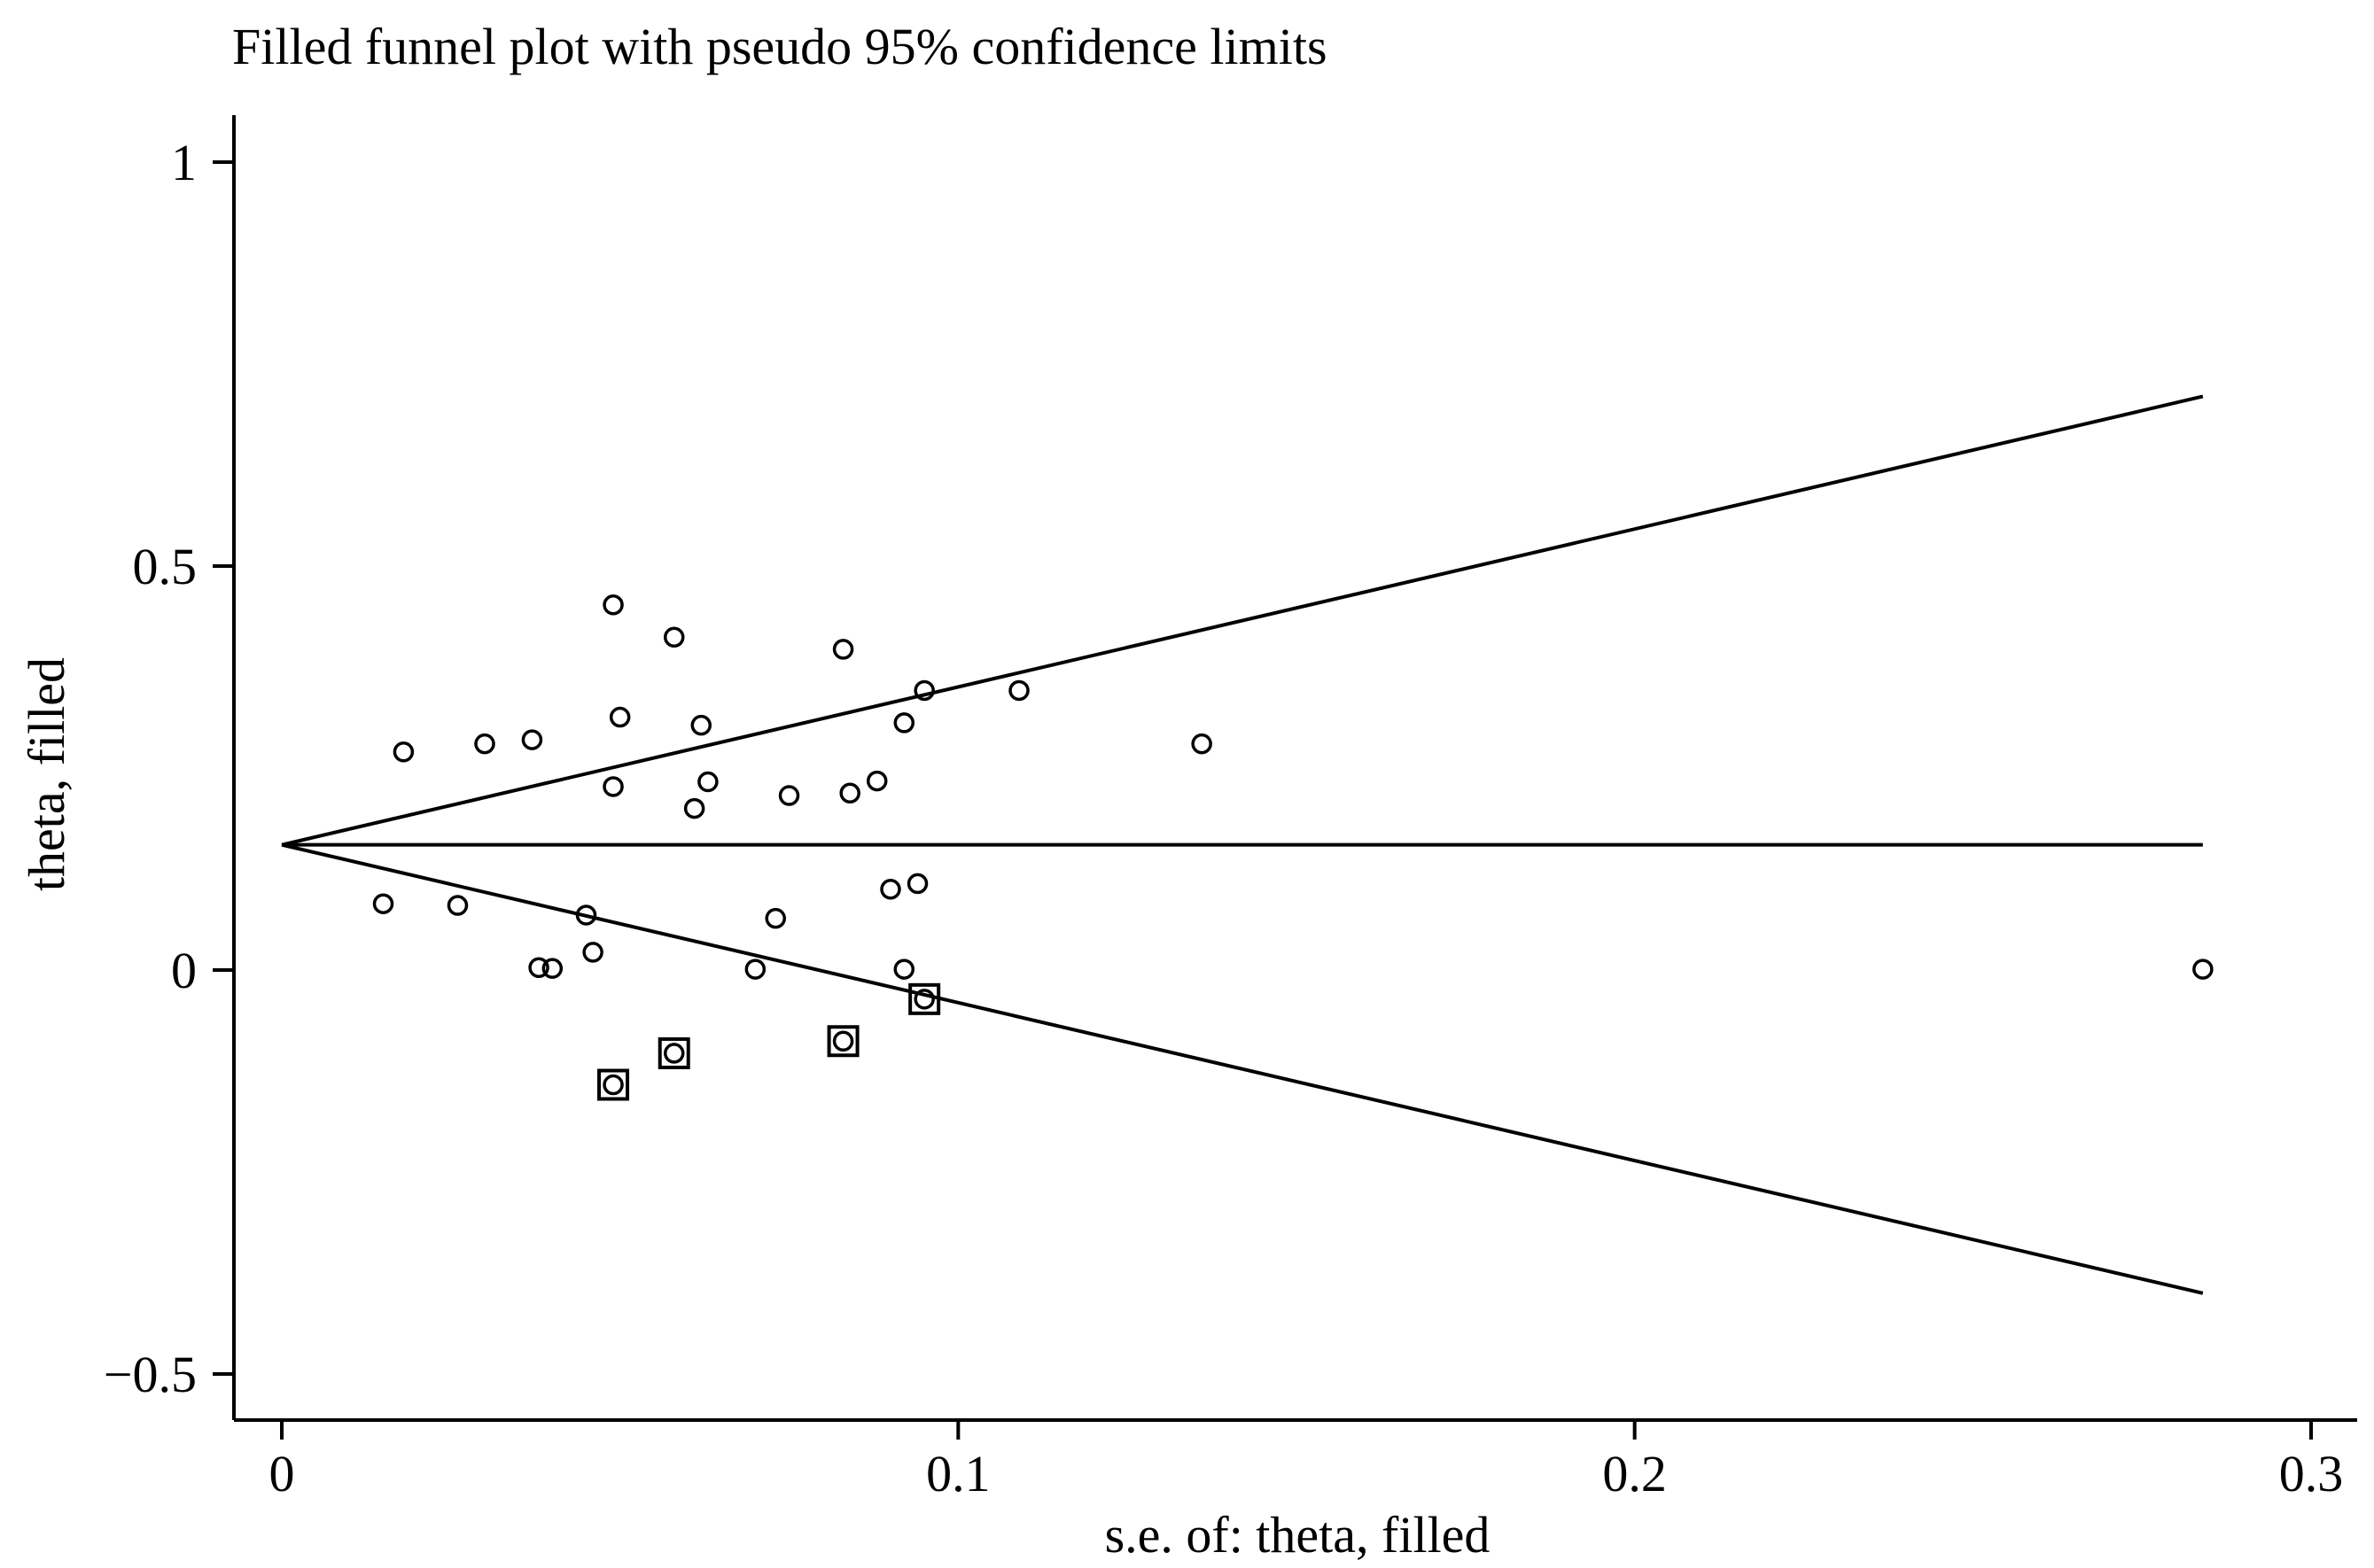 The image size is (2374, 1568). I want to click on x-tick-label: 0.3, so click(2311, 1473).